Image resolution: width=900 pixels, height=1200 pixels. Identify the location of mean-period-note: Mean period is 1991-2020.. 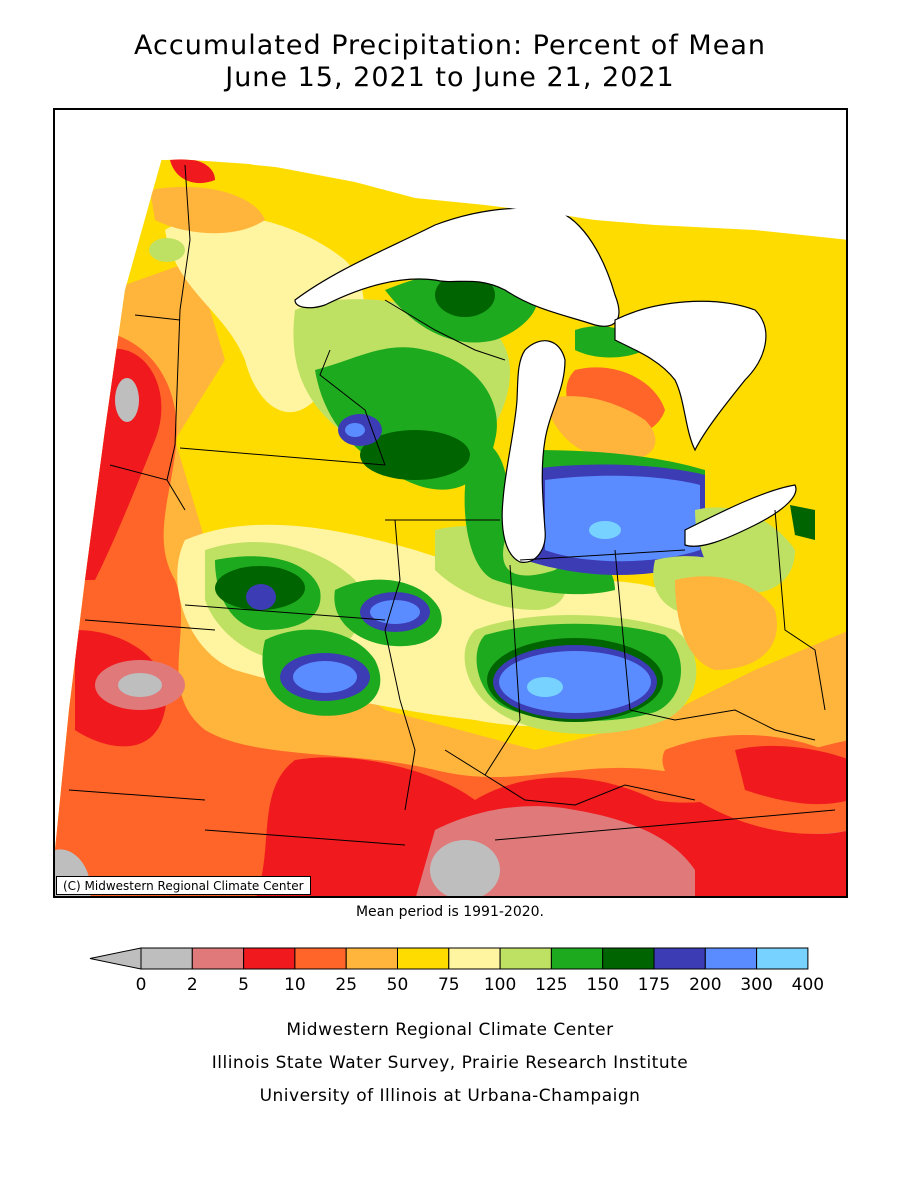
(450, 912).